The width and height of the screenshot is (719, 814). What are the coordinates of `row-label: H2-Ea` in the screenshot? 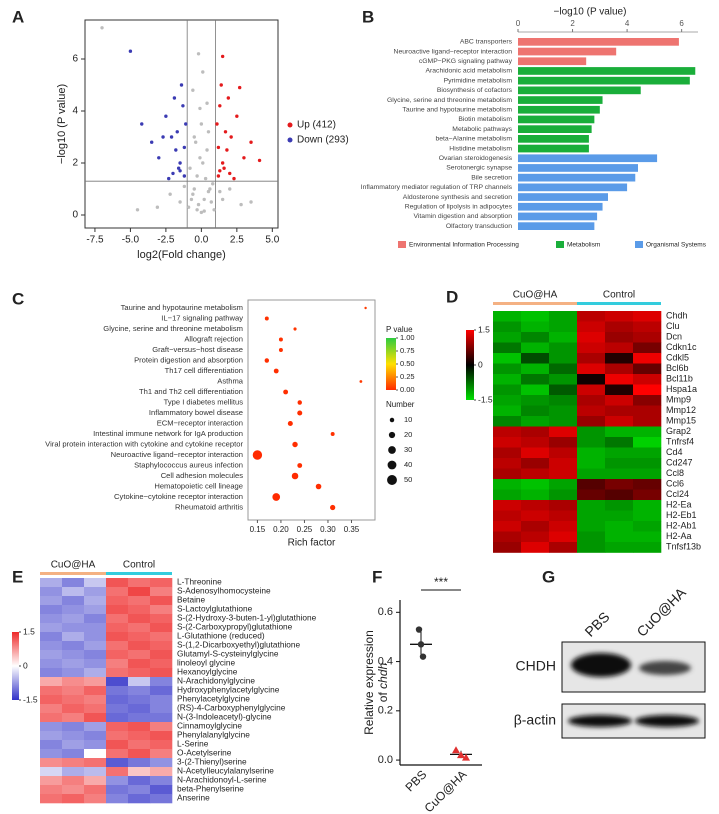 It's located at (679, 505).